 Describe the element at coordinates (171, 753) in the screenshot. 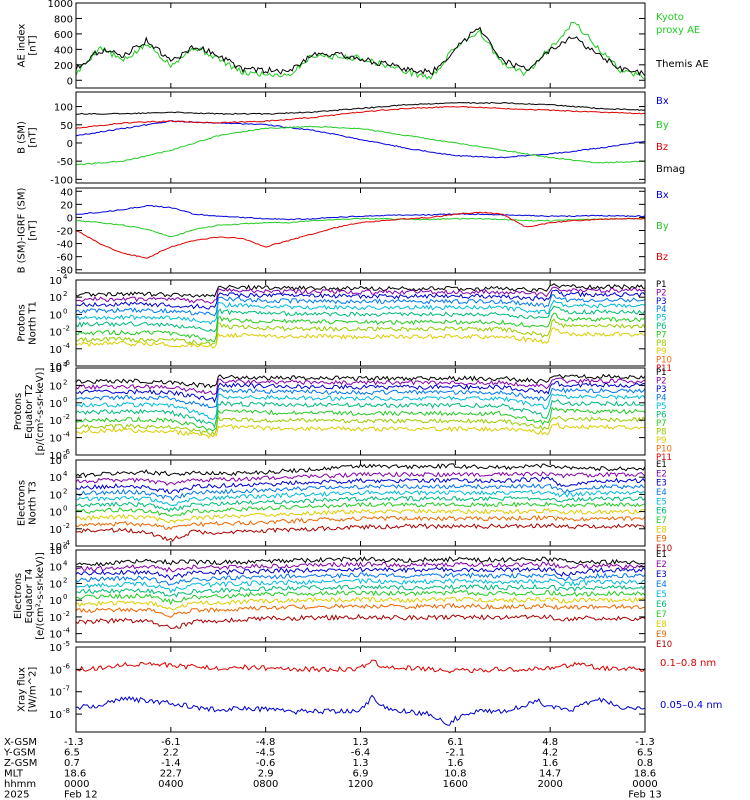

I see `ephemeris-value: 2.2` at that location.